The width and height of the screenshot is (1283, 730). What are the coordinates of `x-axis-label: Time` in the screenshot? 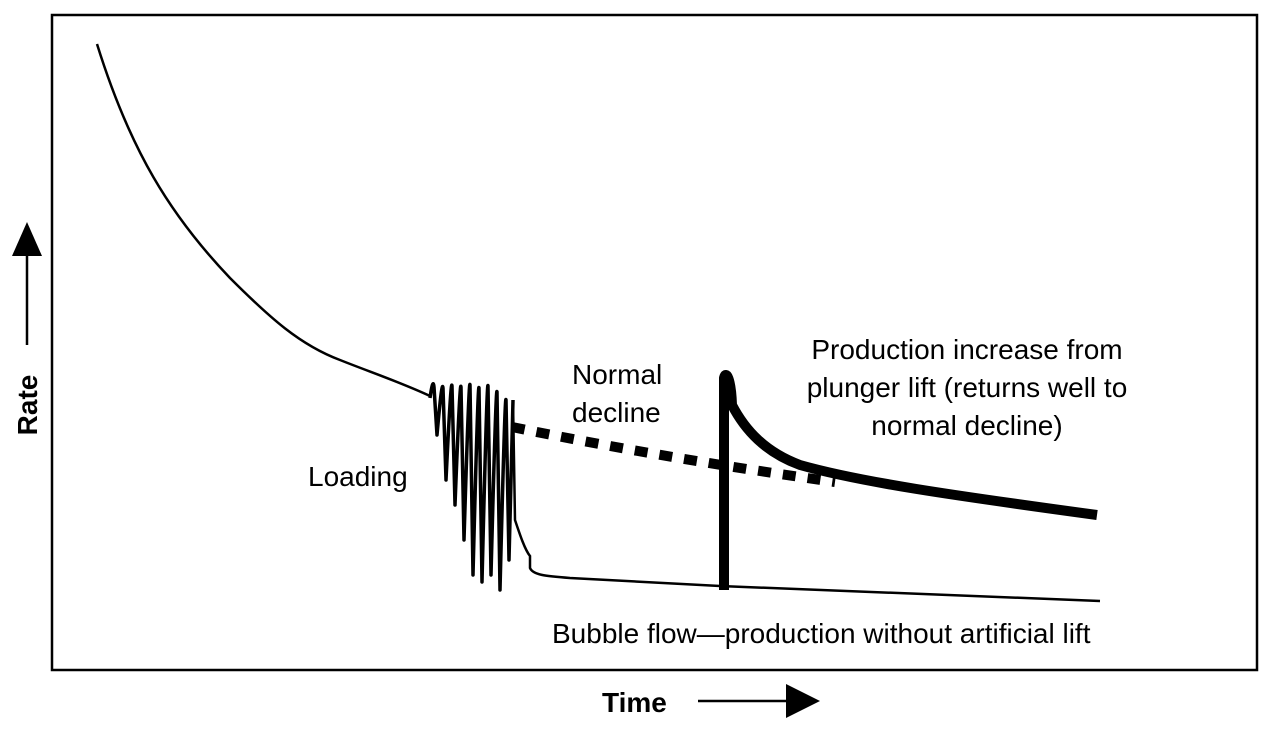 It's located at (634, 702).